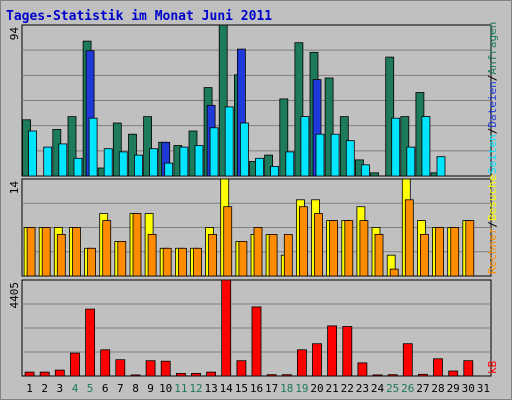  What do you see at coordinates (44, 388) in the screenshot?
I see `x-tick-label: 2` at bounding box center [44, 388].